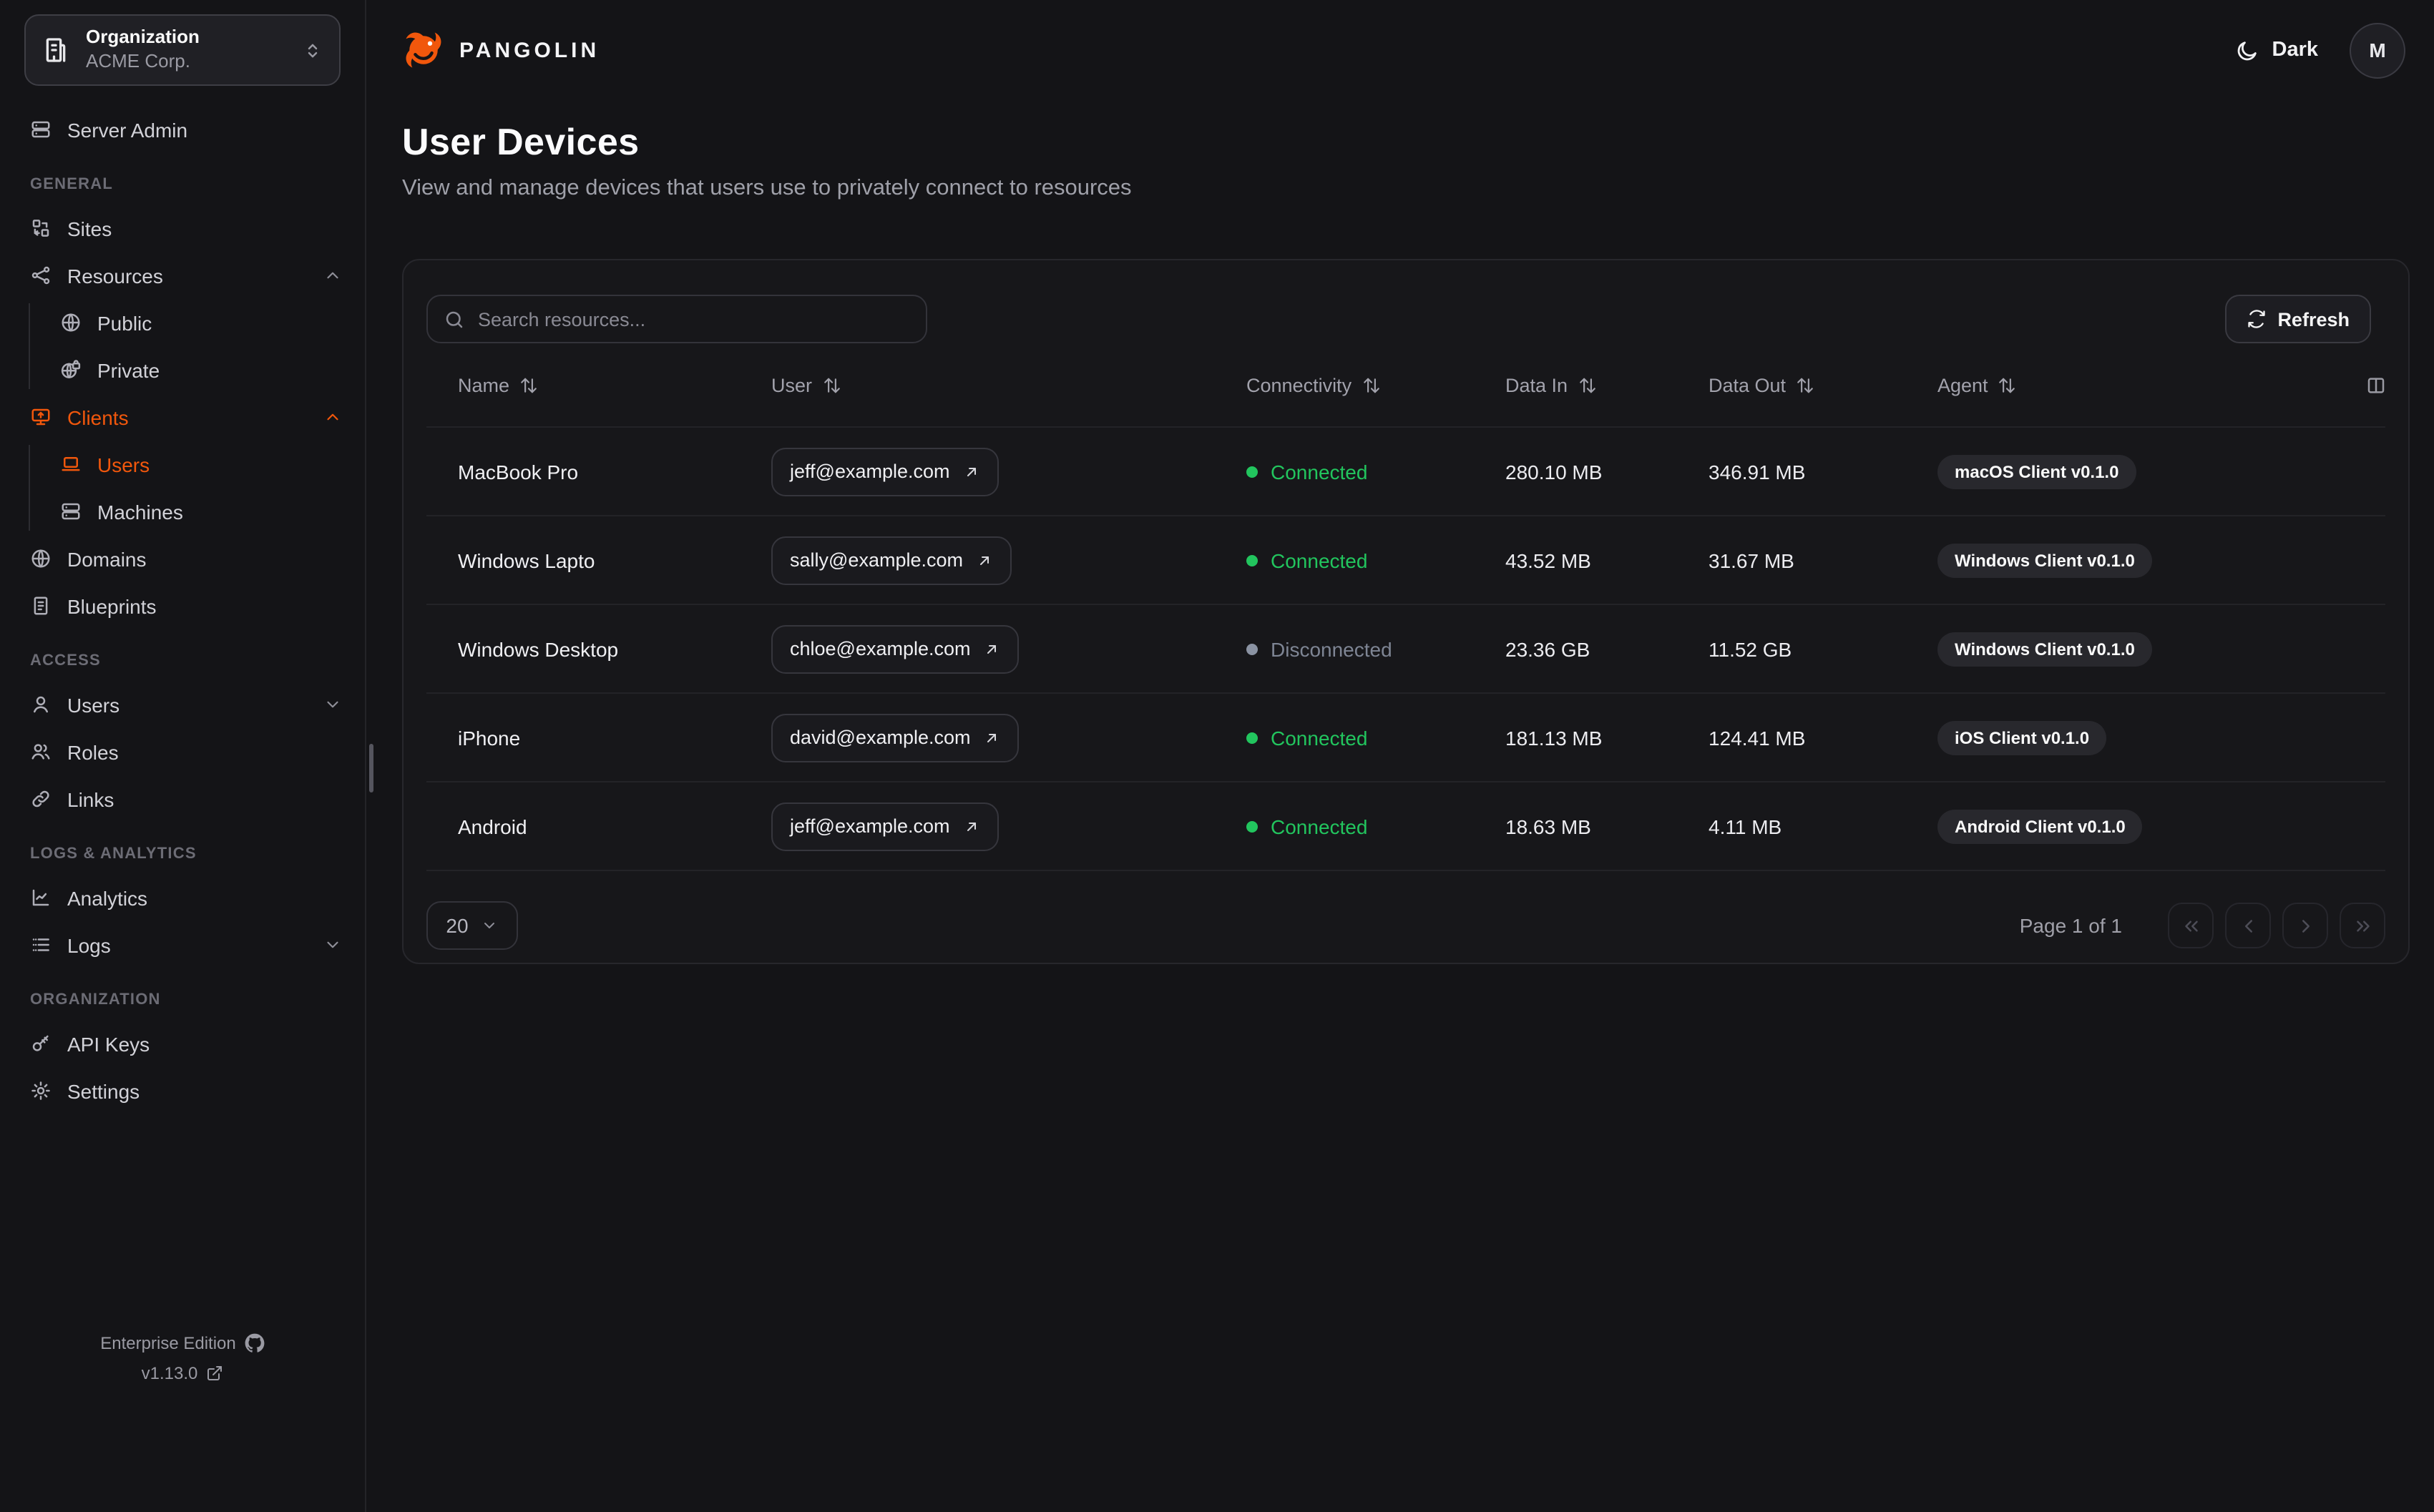 This screenshot has height=1512, width=2434. What do you see at coordinates (1745, 826) in the screenshot?
I see `data-out-value: 4.11 MB` at bounding box center [1745, 826].